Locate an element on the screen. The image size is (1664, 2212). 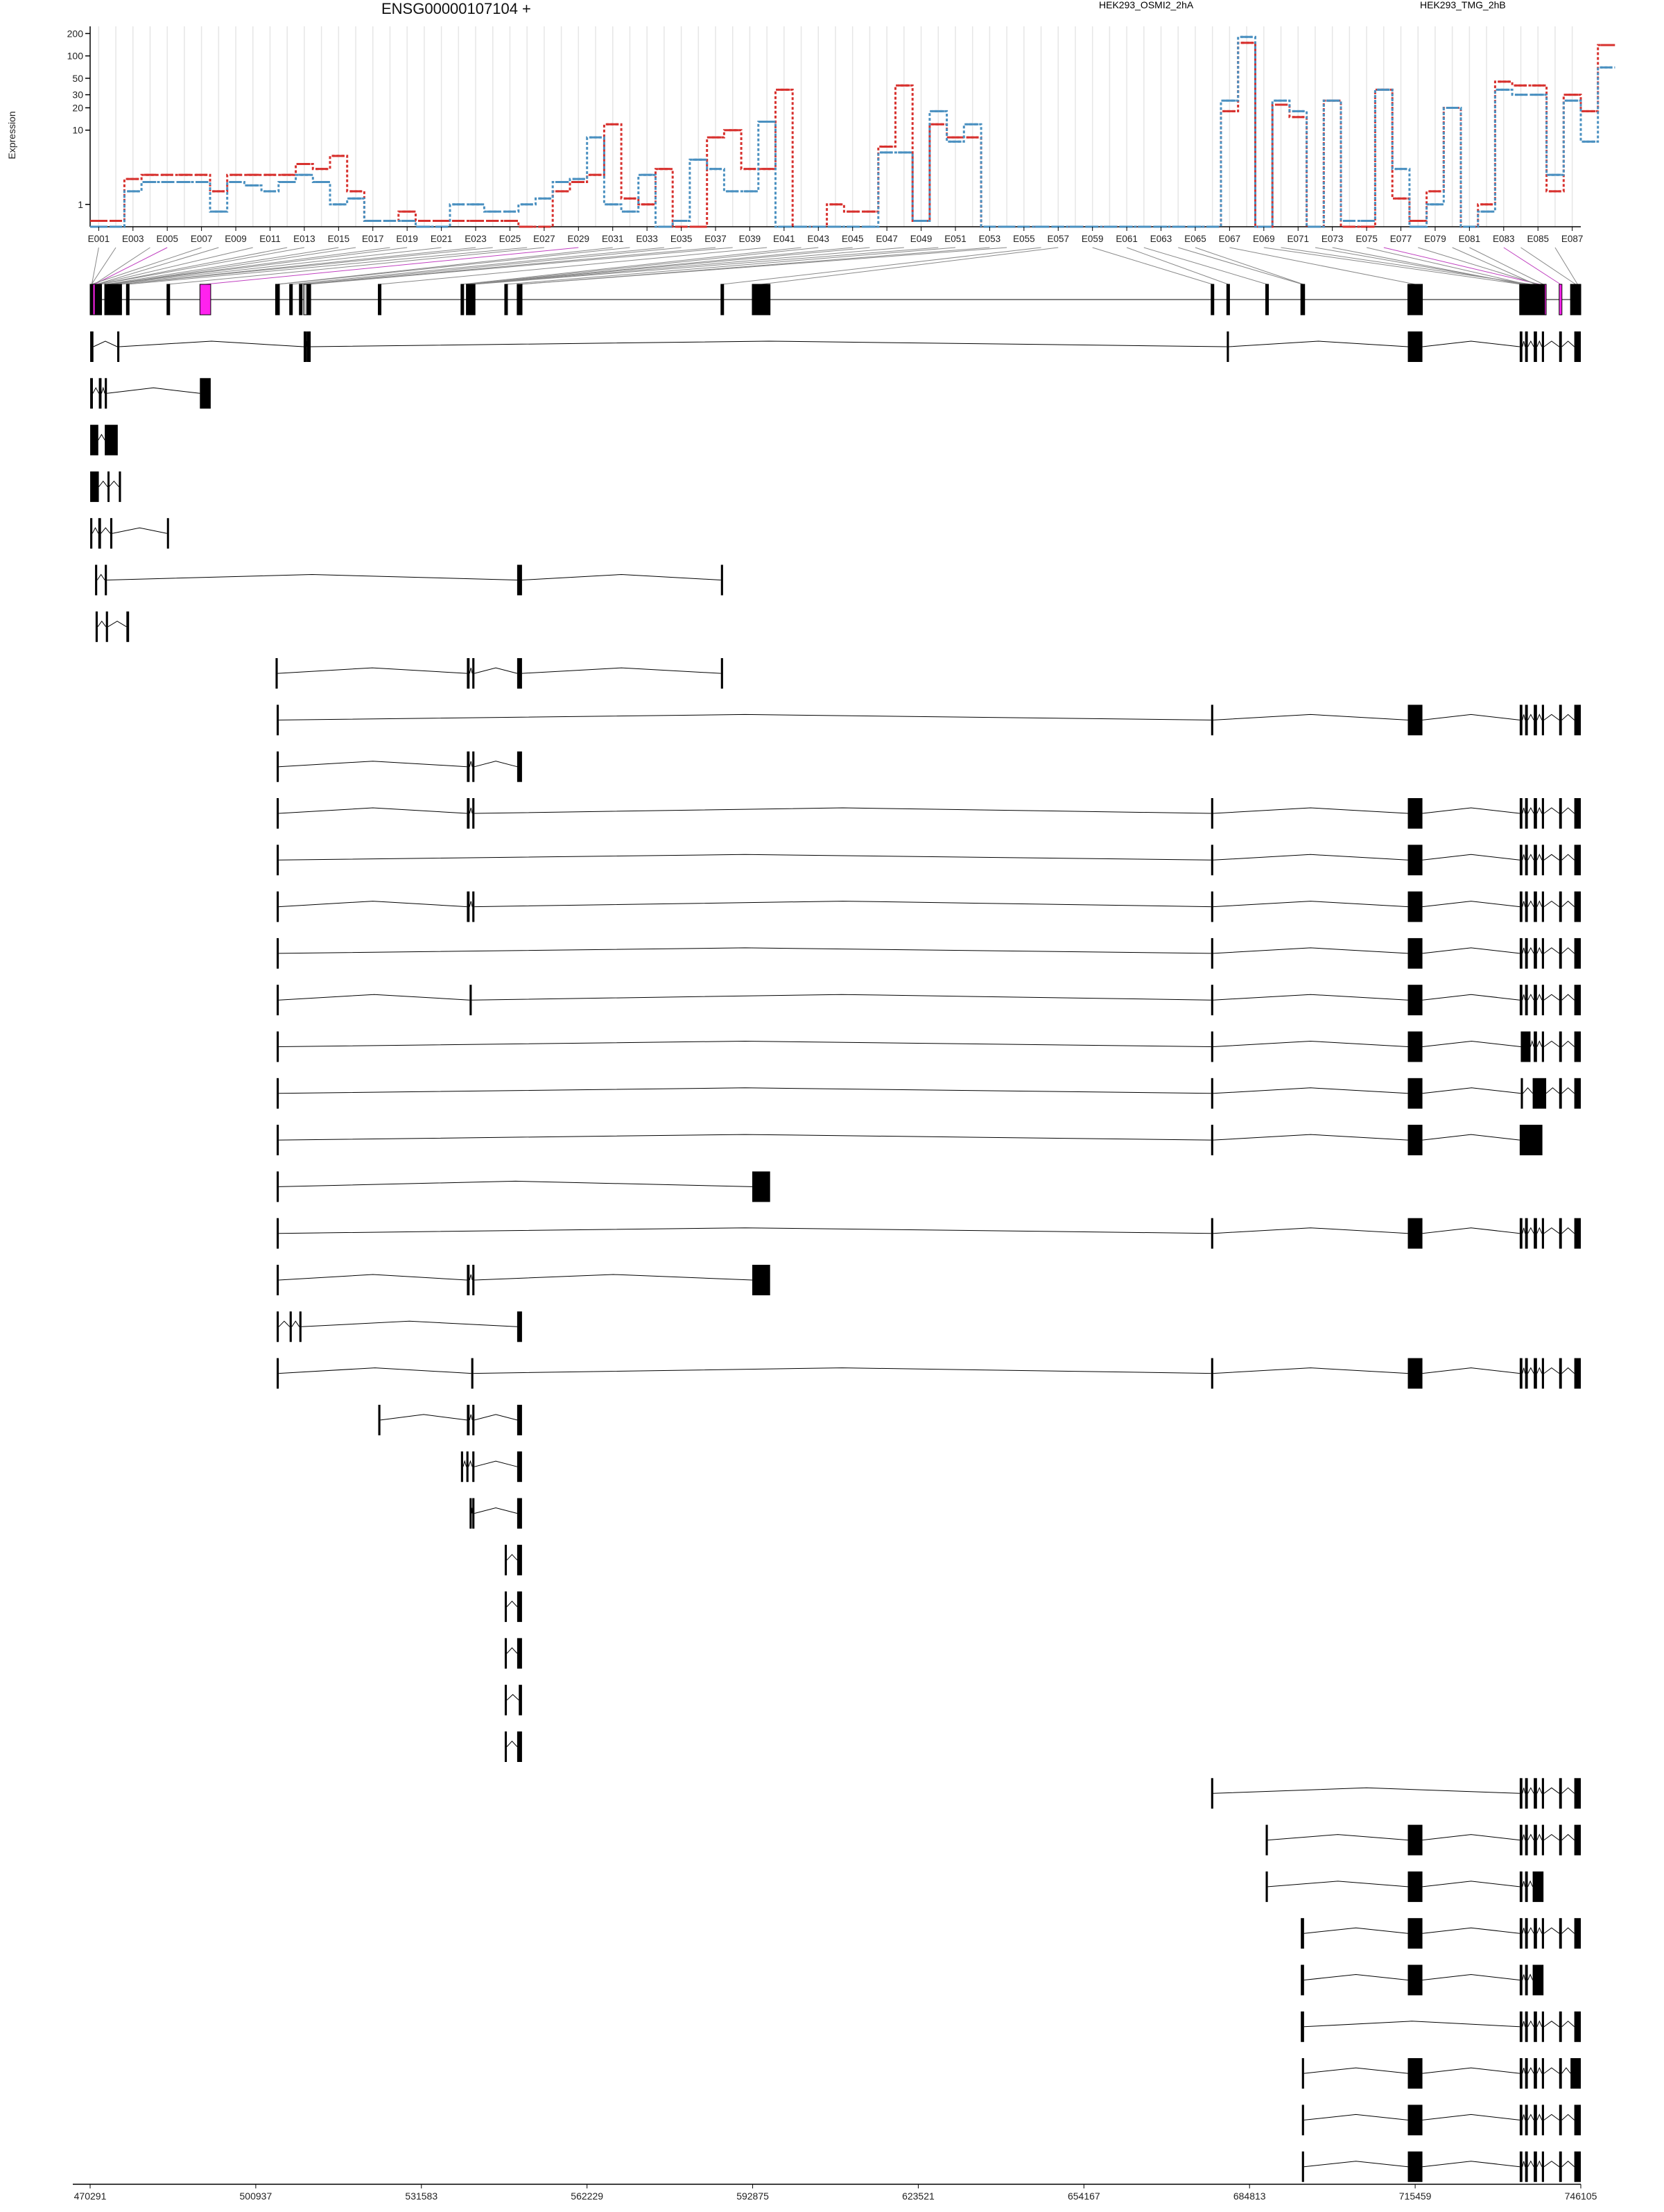
y-tick-label: 20 is located at coordinates (77, 108).